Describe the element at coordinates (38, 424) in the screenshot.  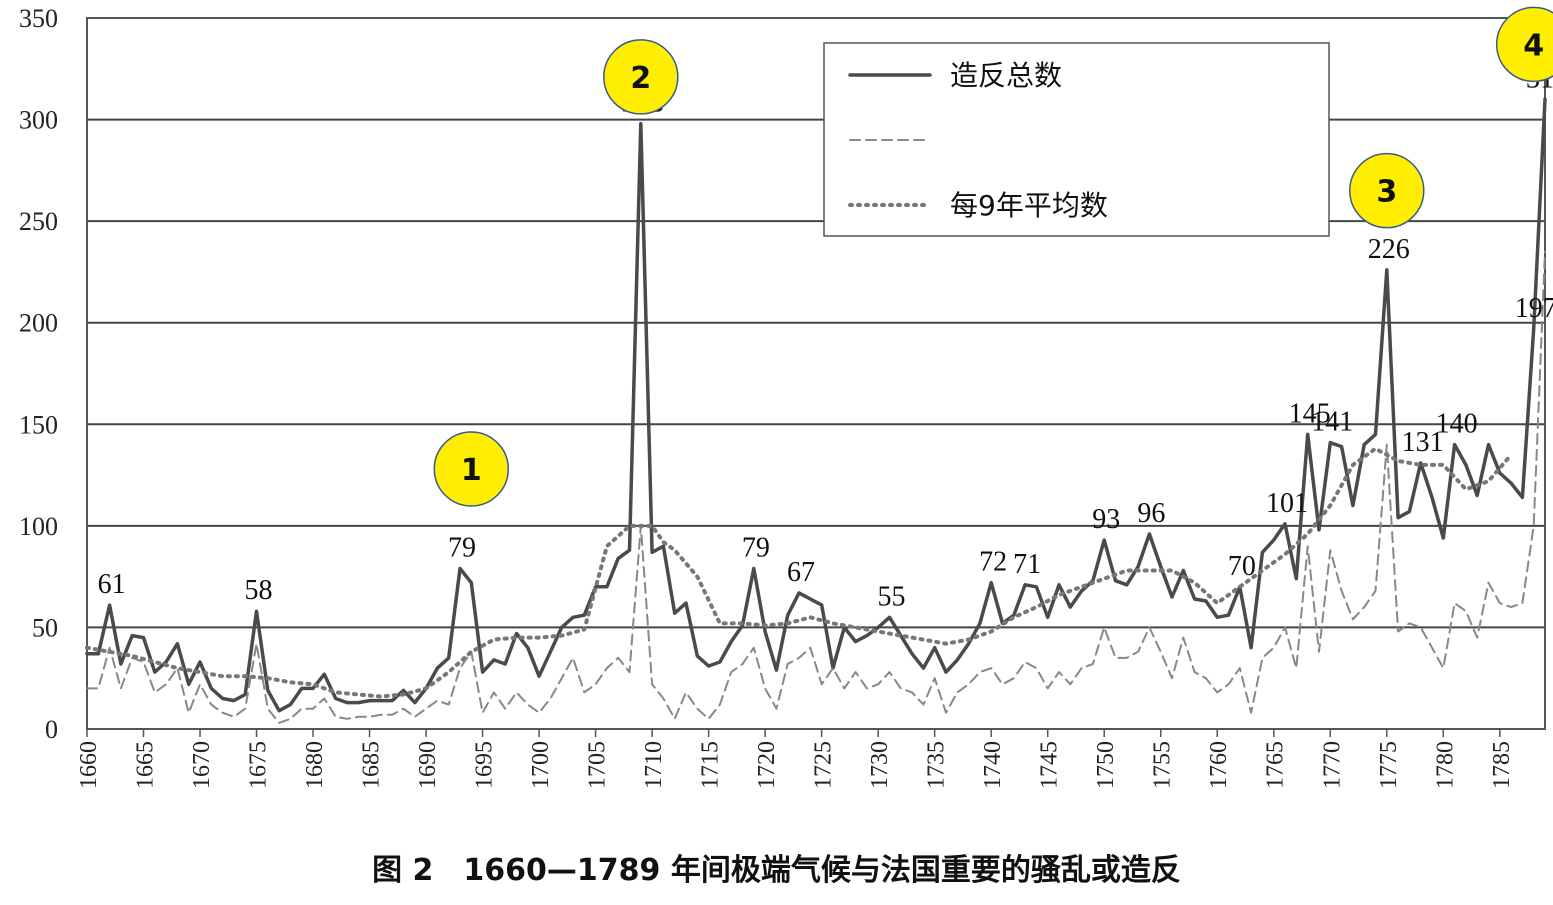
I see `y-tick-label-150: 150` at that location.